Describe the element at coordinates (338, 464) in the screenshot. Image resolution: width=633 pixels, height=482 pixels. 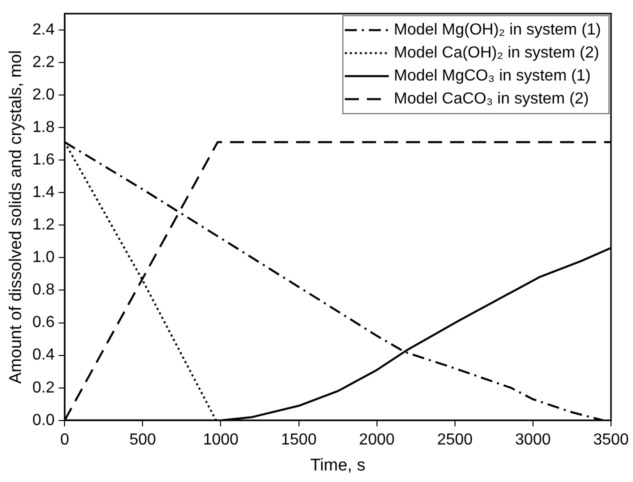
I see `x-axis-title: Time, s` at that location.